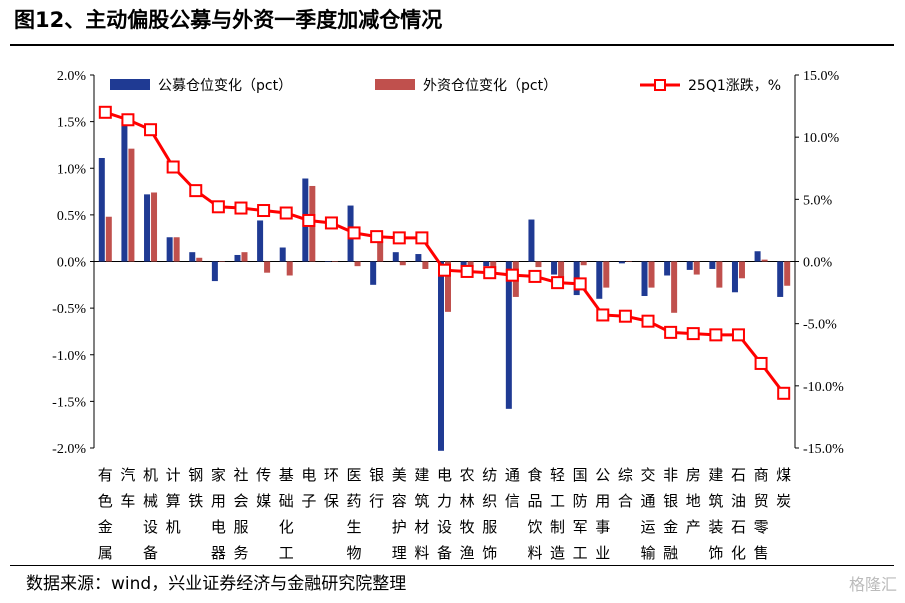 This screenshot has height=603, width=905. I want to click on category-label: 油, so click(738, 501).